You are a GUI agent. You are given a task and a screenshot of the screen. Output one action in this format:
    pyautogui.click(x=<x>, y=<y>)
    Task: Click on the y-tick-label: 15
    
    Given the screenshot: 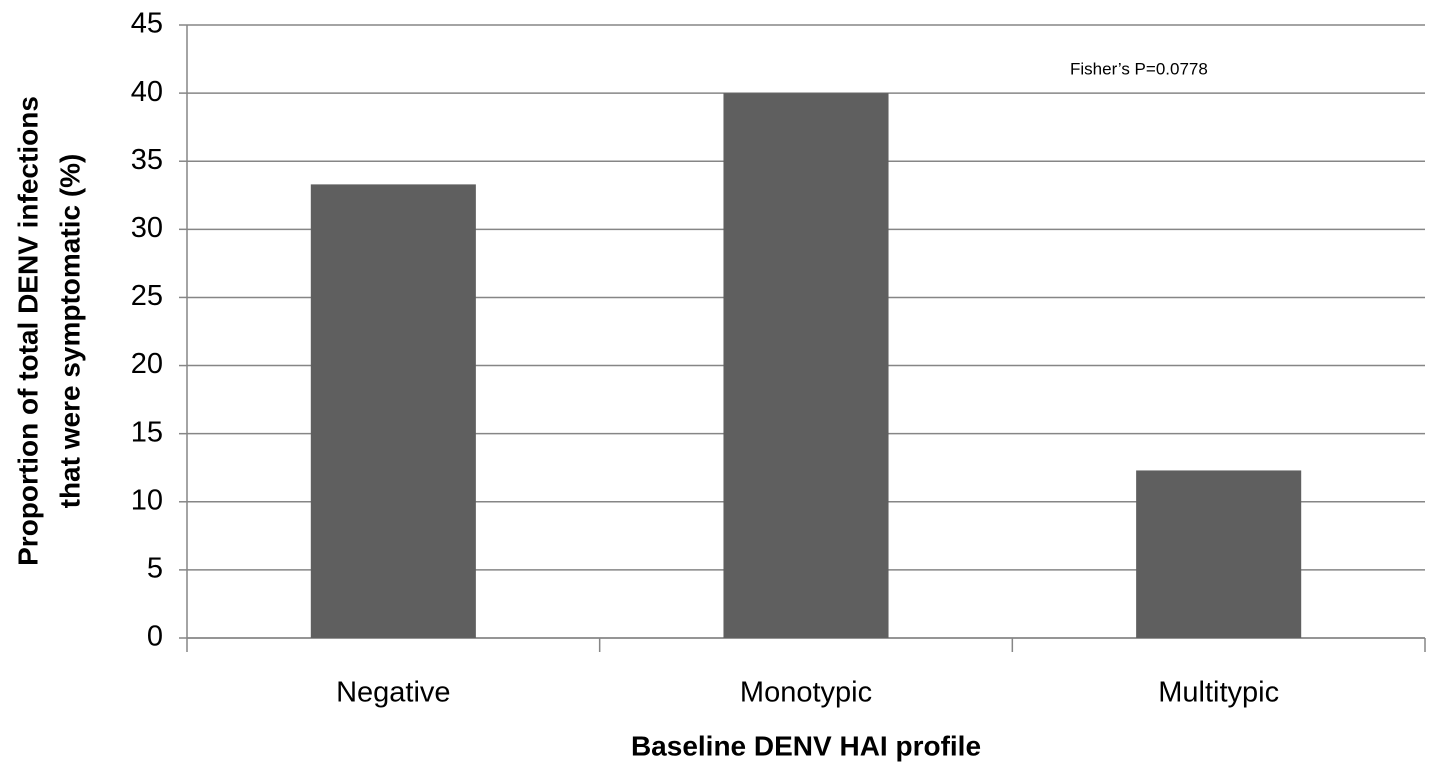 What is the action you would take?
    pyautogui.click(x=147, y=432)
    